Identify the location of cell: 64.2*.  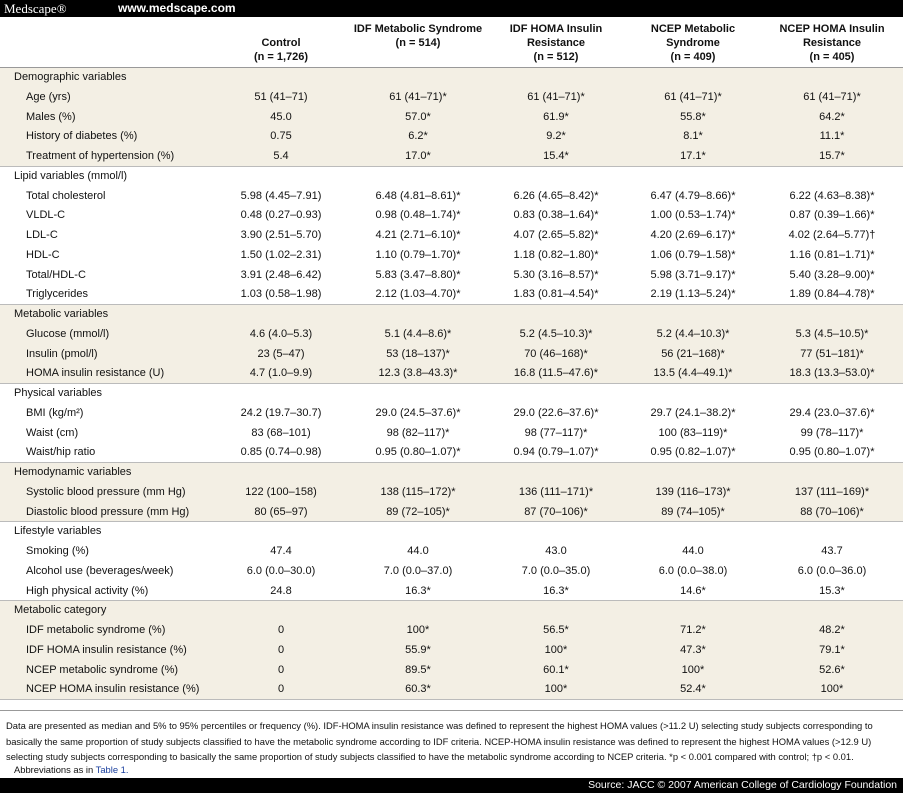
(832, 116).